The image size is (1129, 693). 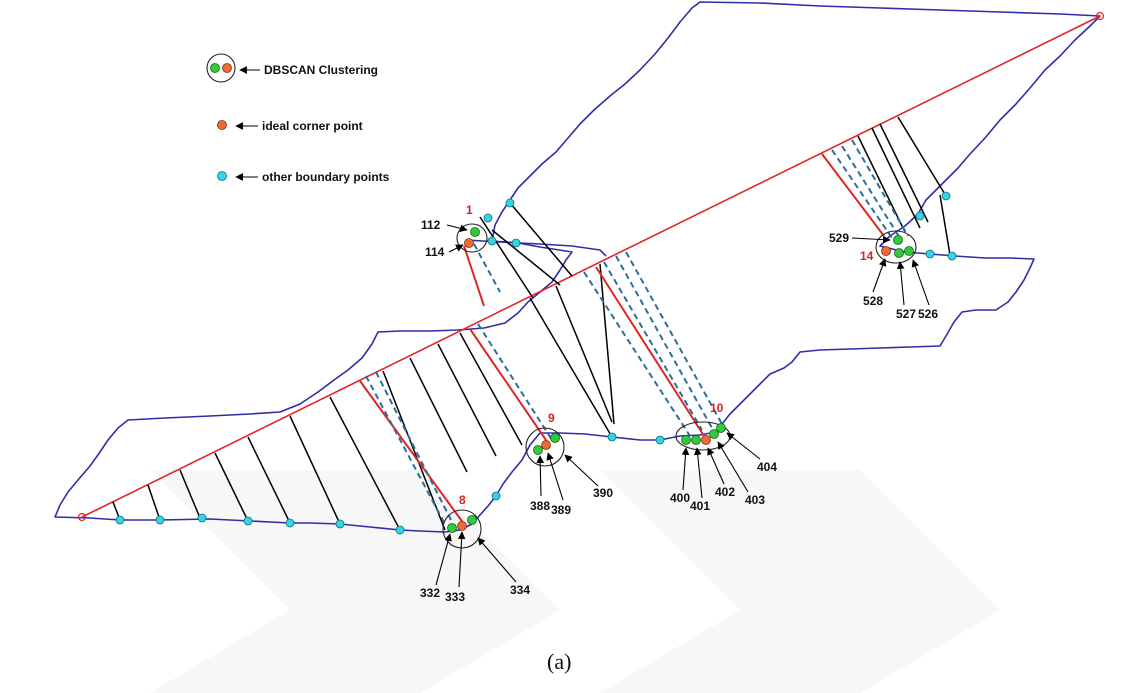 I want to click on point-label-528: 528, so click(x=873, y=301).